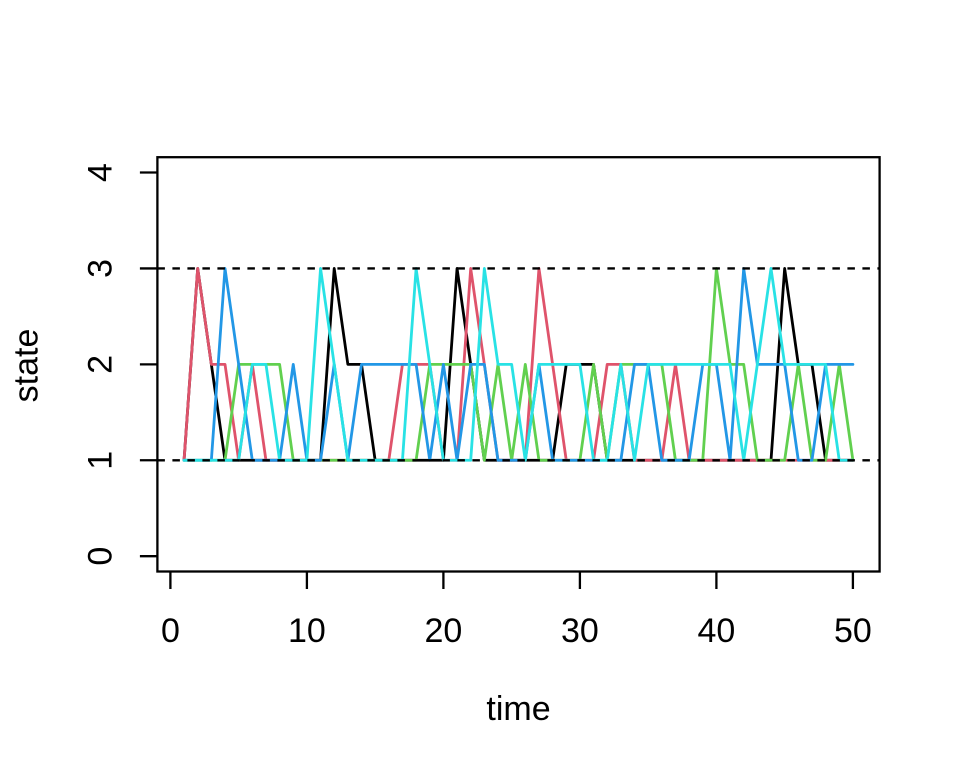 Image resolution: width=960 pixels, height=768 pixels. What do you see at coordinates (716, 631) in the screenshot?
I see `svg-text: 40` at bounding box center [716, 631].